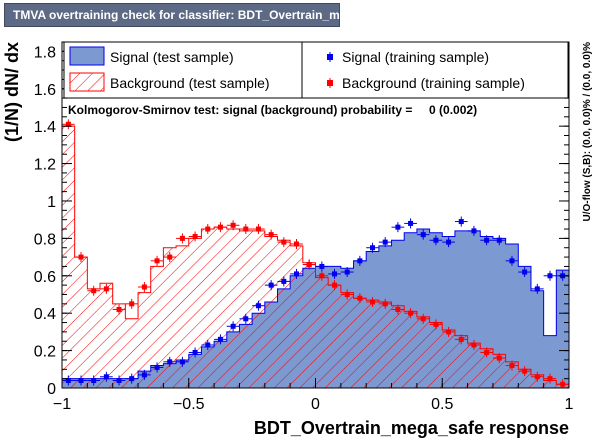  I want to click on y-tick-label: 1.2, so click(45, 165).